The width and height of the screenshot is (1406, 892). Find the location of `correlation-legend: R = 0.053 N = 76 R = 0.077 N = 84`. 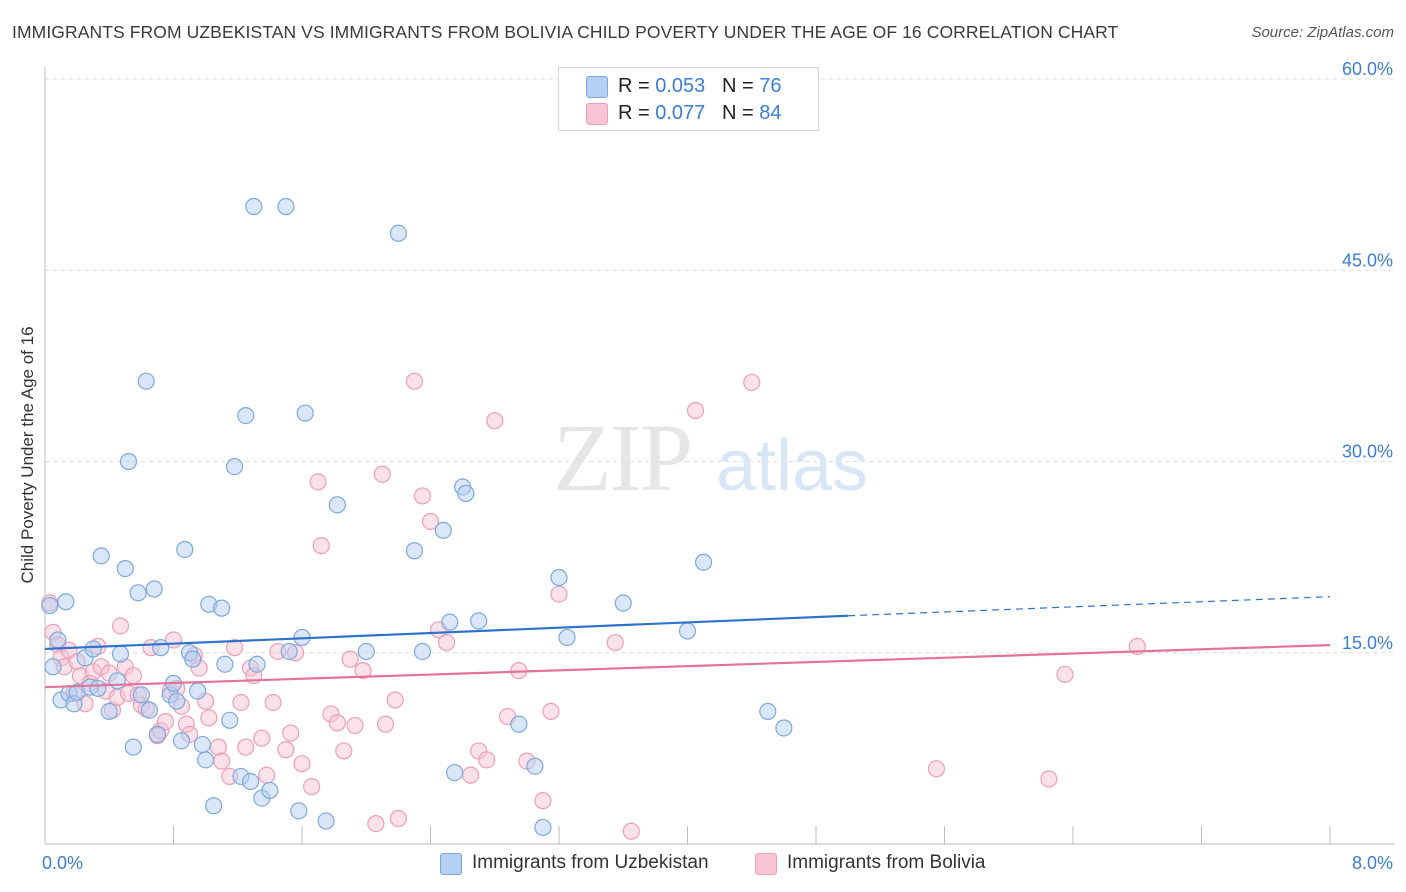

correlation-legend: R = 0.053 N = 76 R = 0.077 N = 84 is located at coordinates (688, 99).